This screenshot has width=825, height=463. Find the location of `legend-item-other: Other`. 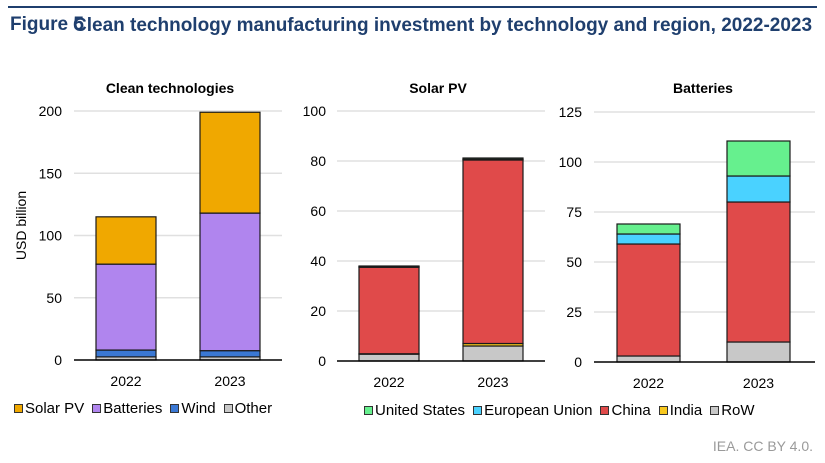

legend-item-other: Other is located at coordinates (248, 408).